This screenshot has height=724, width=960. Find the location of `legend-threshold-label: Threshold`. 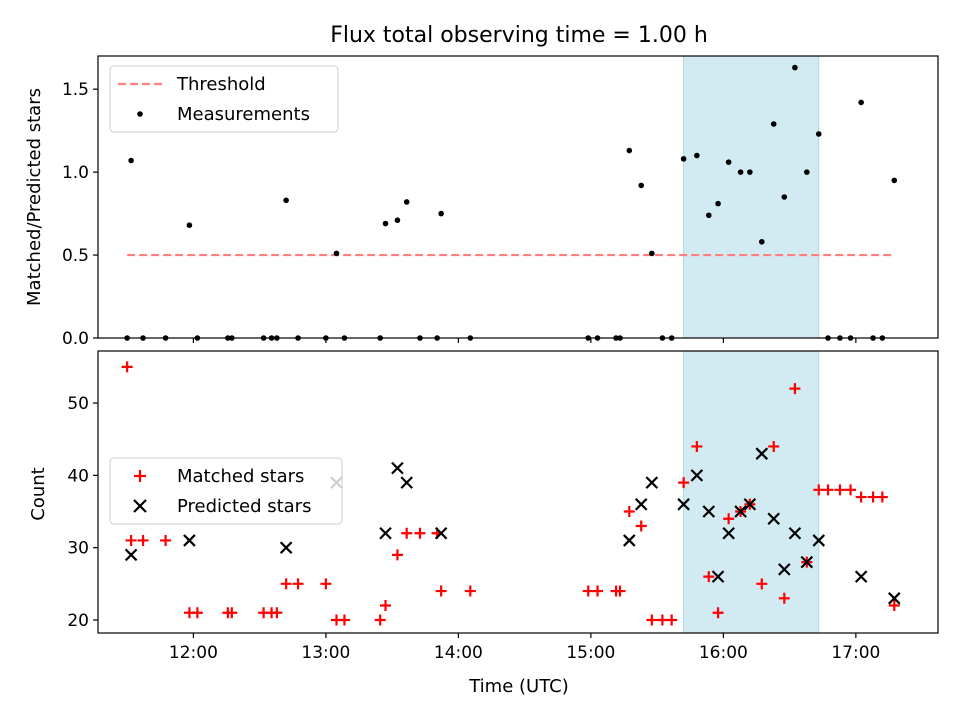

legend-threshold-label: Threshold is located at coordinates (221, 84).